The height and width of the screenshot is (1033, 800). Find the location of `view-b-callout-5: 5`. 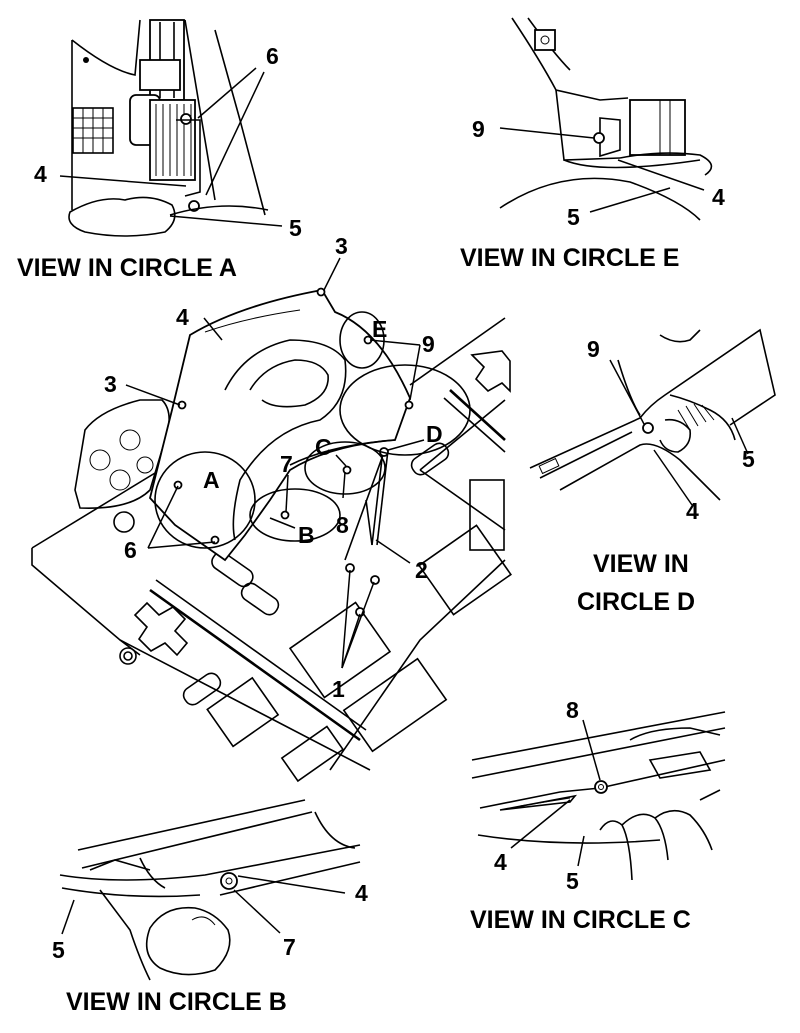

view-b-callout-5: 5 is located at coordinates (58, 950).